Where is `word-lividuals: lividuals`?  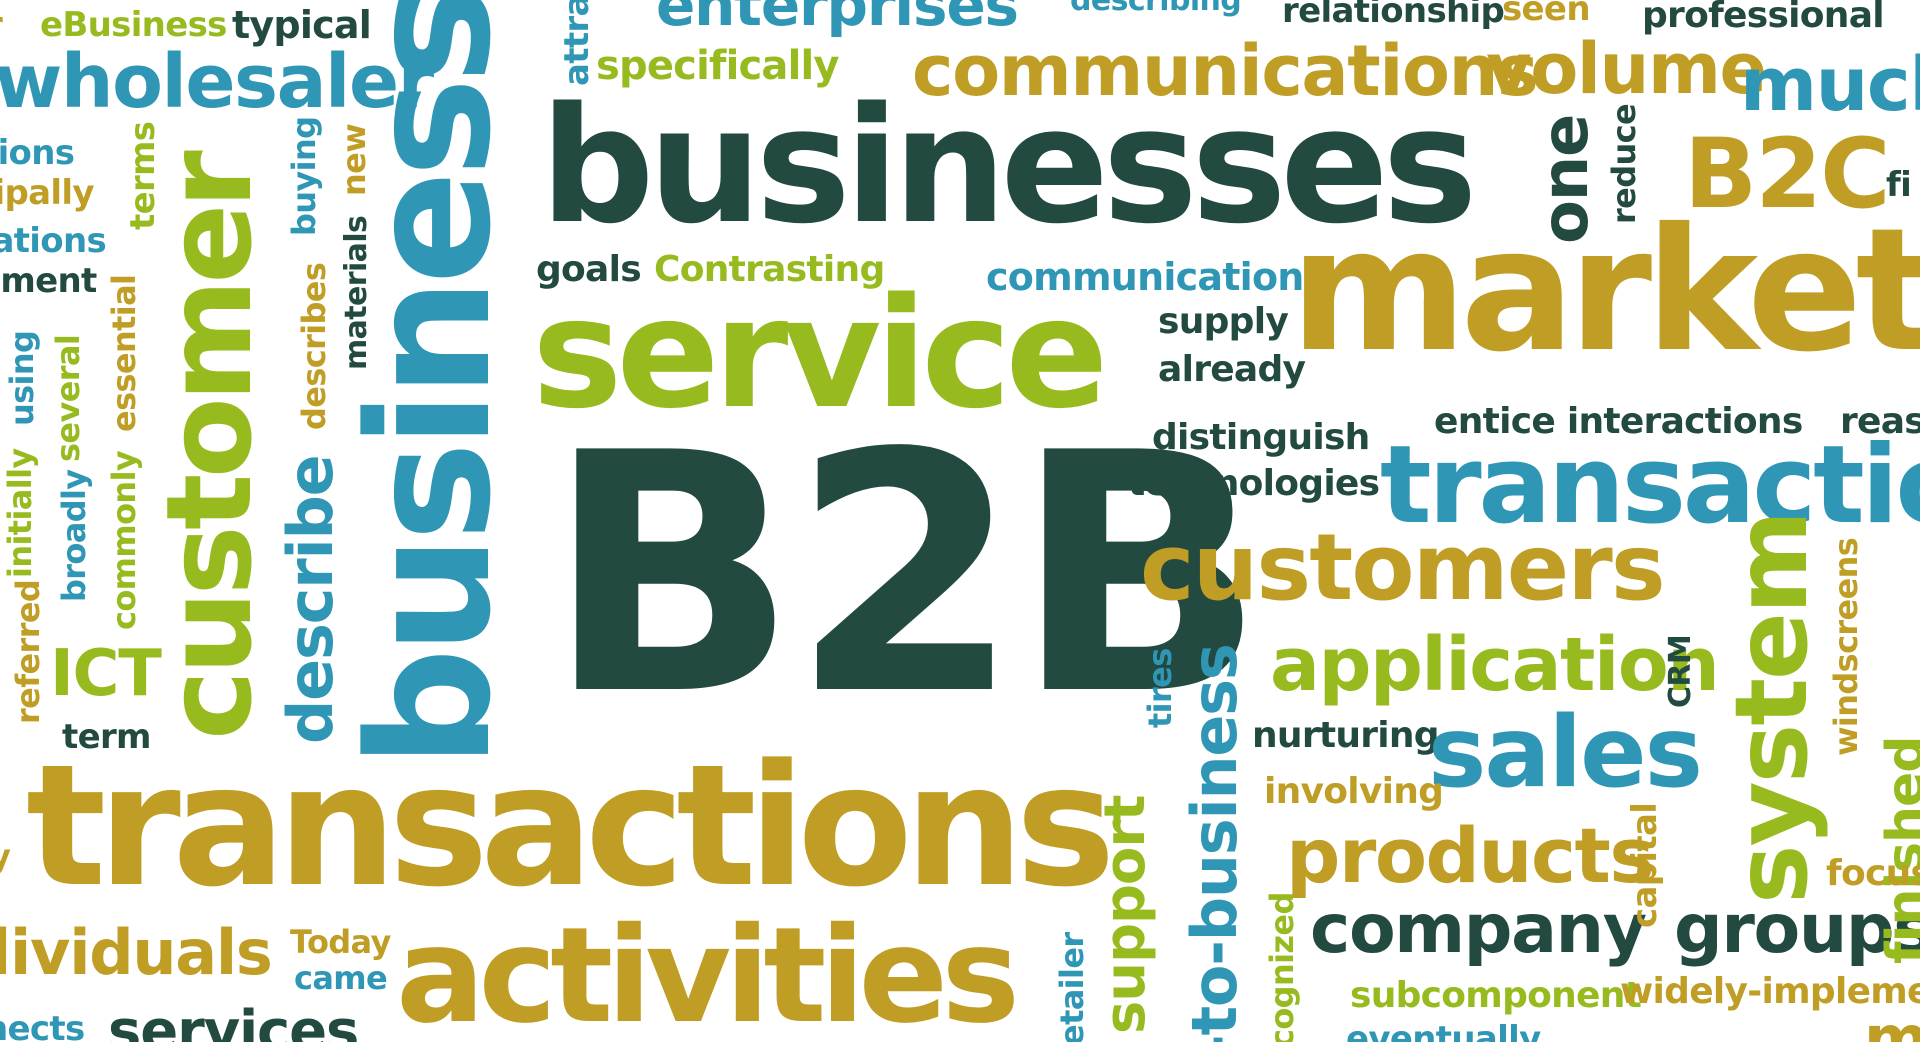 word-lividuals: lividuals is located at coordinates (136, 952).